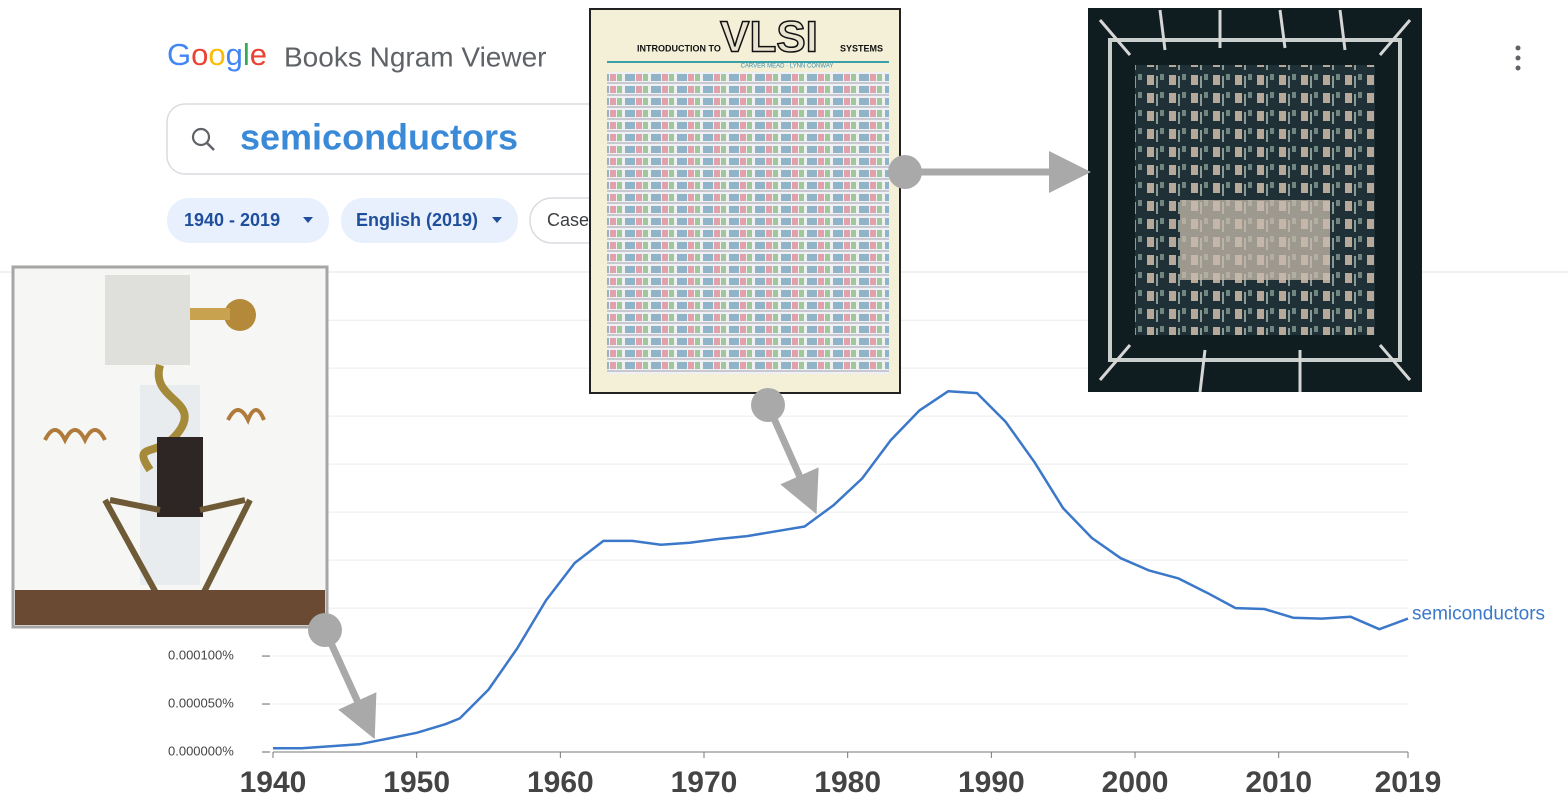 This screenshot has width=1568, height=802. I want to click on search-icon-handle, so click(210, 146).